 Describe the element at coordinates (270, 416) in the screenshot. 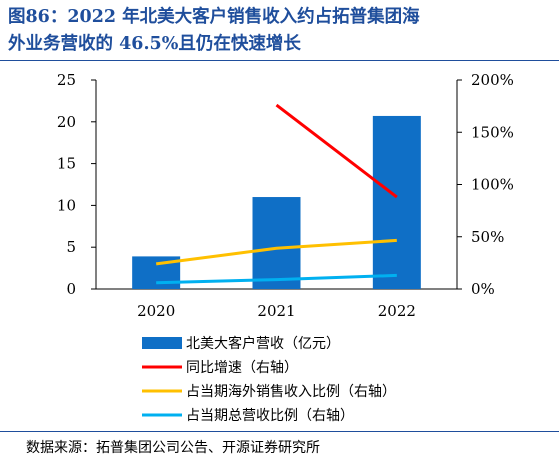

I see `legend-label: 占当期总营收比例（右轴）` at that location.